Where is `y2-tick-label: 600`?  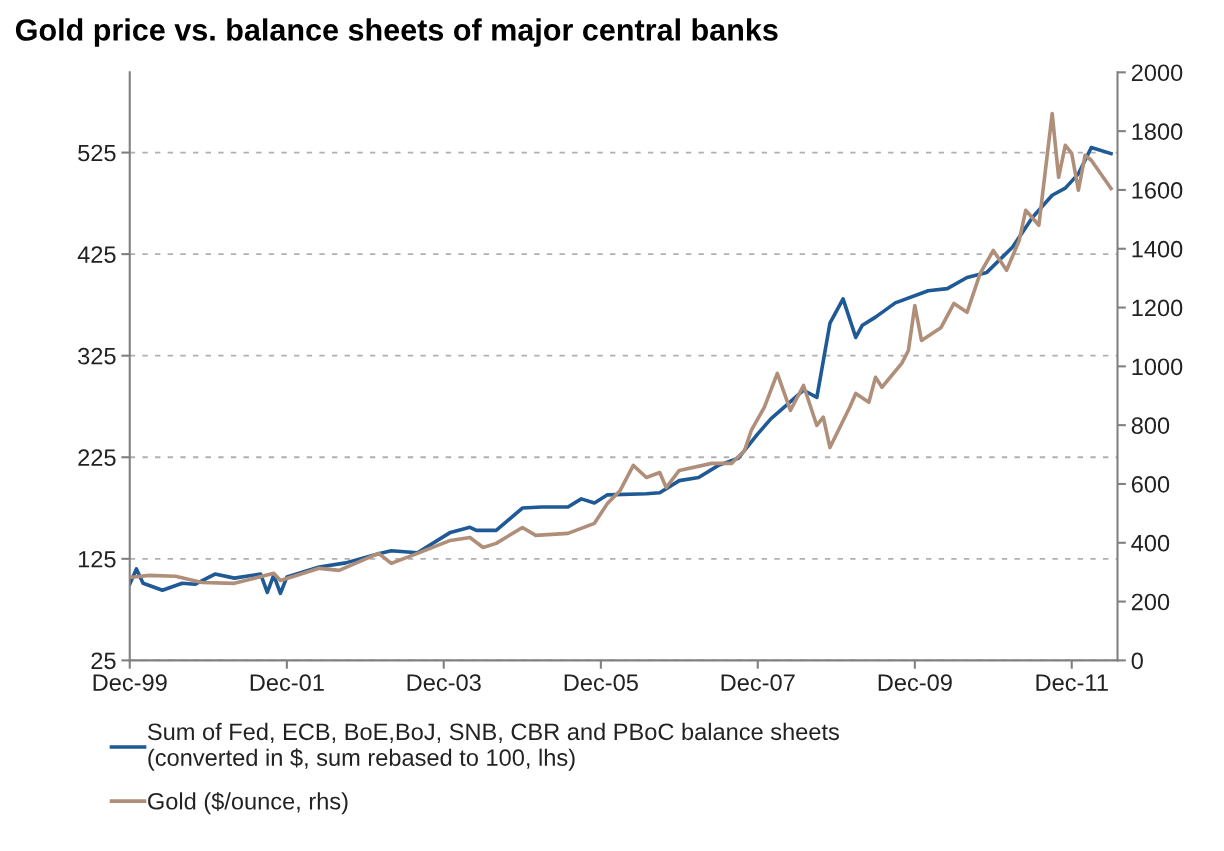
y2-tick-label: 600 is located at coordinates (1150, 484).